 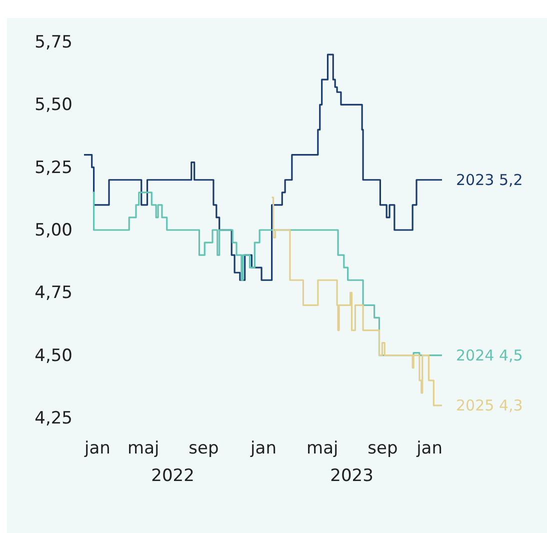 I want to click on y-tick-label: 4,75, so click(x=53, y=293).